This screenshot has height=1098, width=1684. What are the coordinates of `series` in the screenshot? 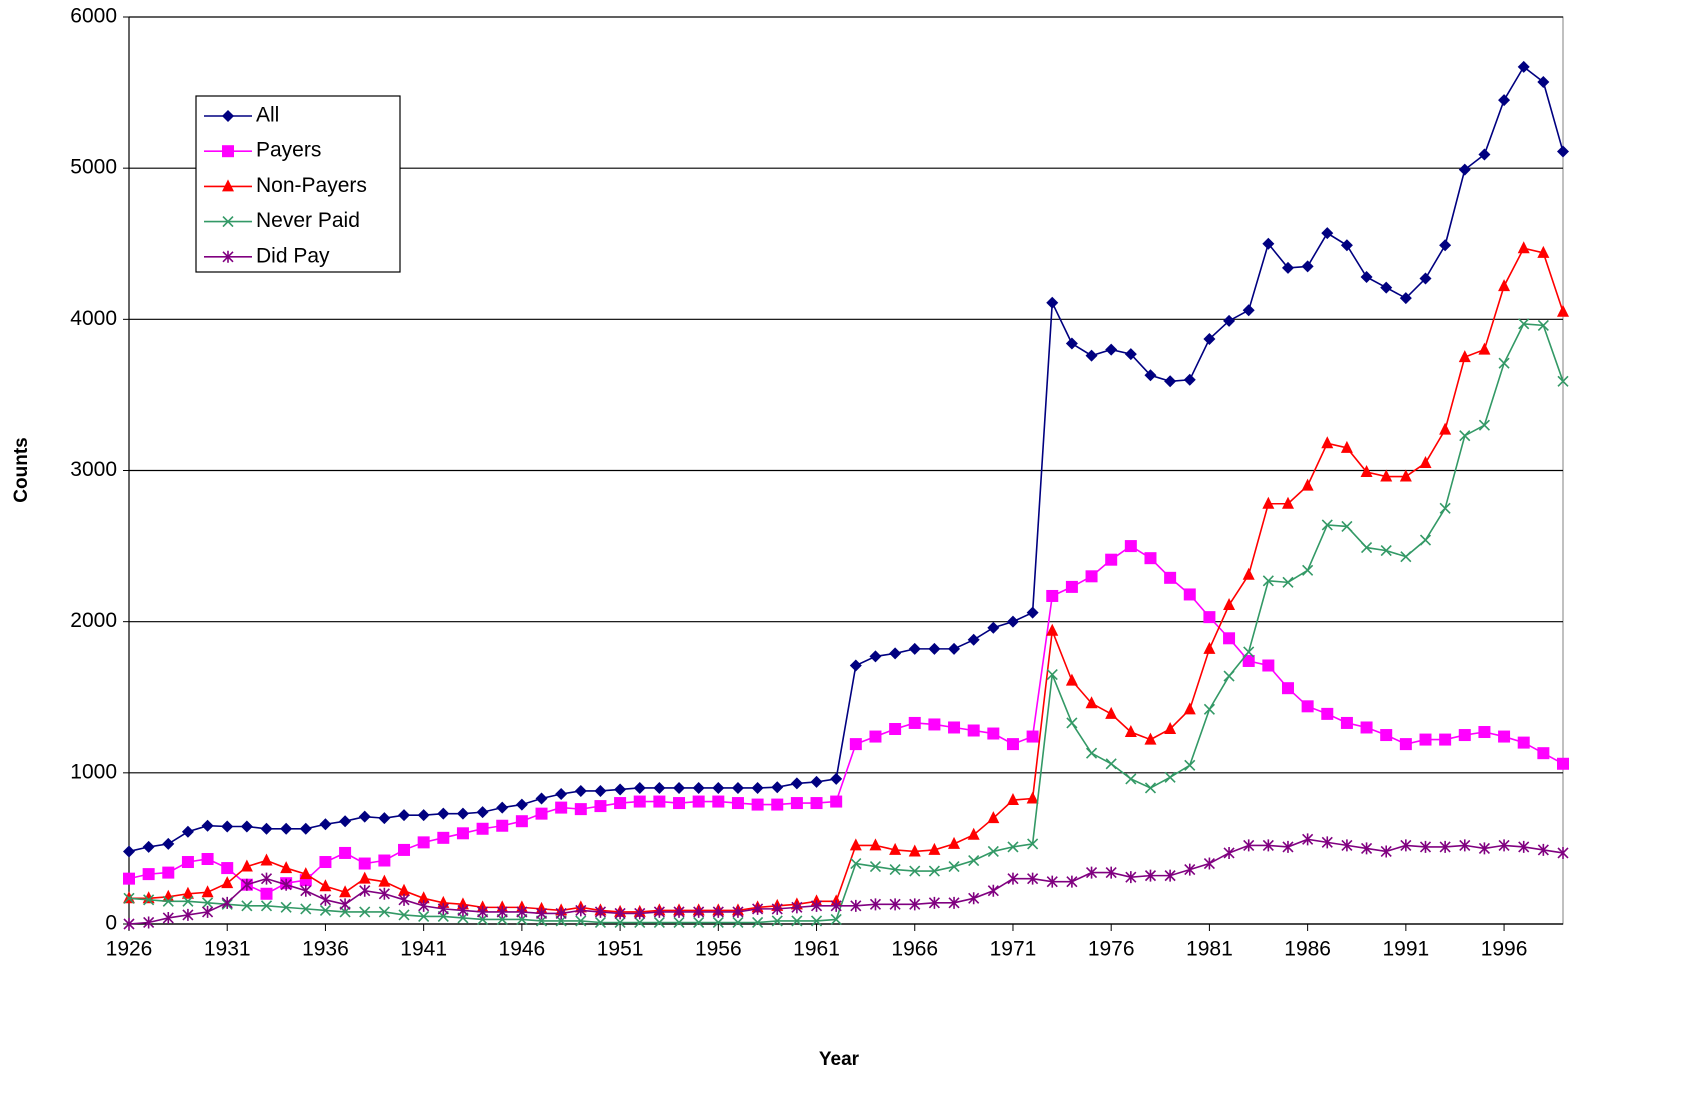 It's located at (846, 881).